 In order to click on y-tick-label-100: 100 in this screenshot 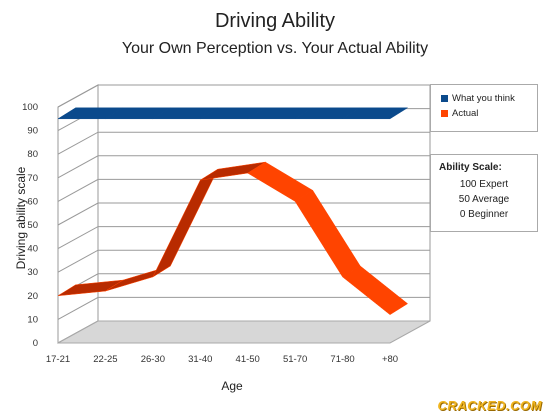, I will do `click(30, 107)`.